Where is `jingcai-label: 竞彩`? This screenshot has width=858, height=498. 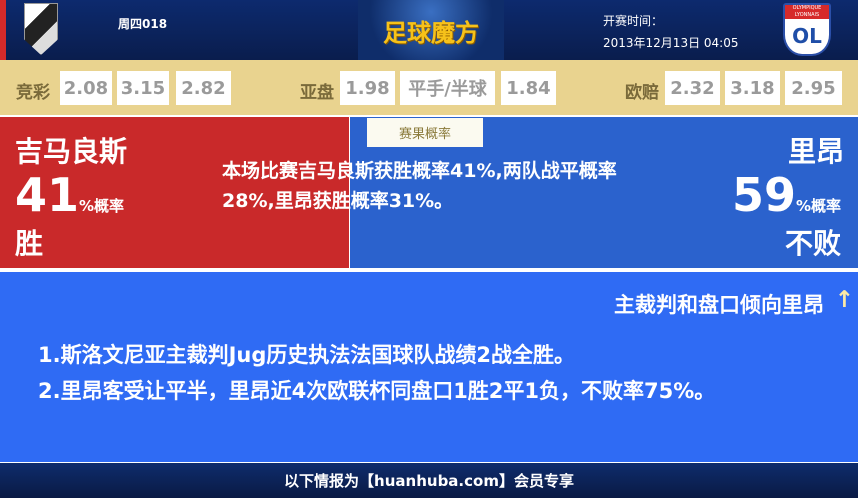 jingcai-label: 竞彩 is located at coordinates (33, 93).